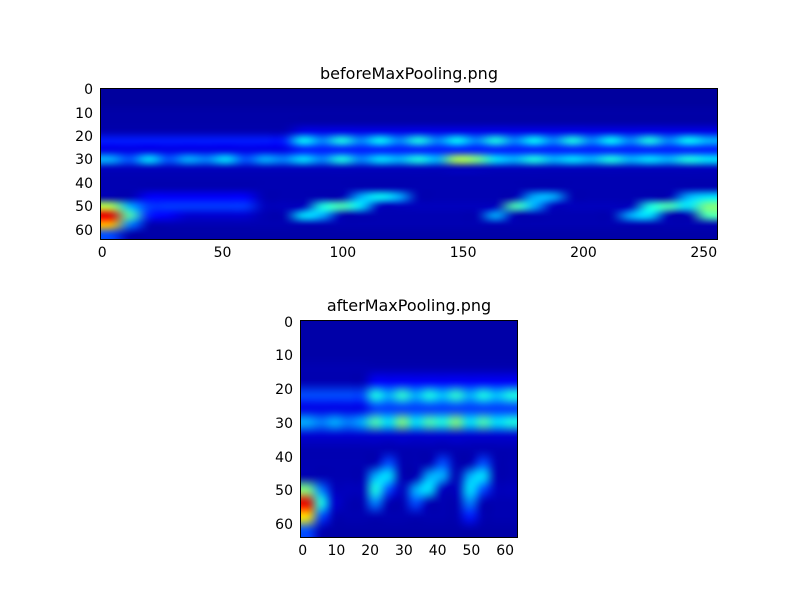 Image resolution: width=800 pixels, height=600 pixels. Describe the element at coordinates (704, 253) in the screenshot. I see `x-tick-label: 250` at that location.